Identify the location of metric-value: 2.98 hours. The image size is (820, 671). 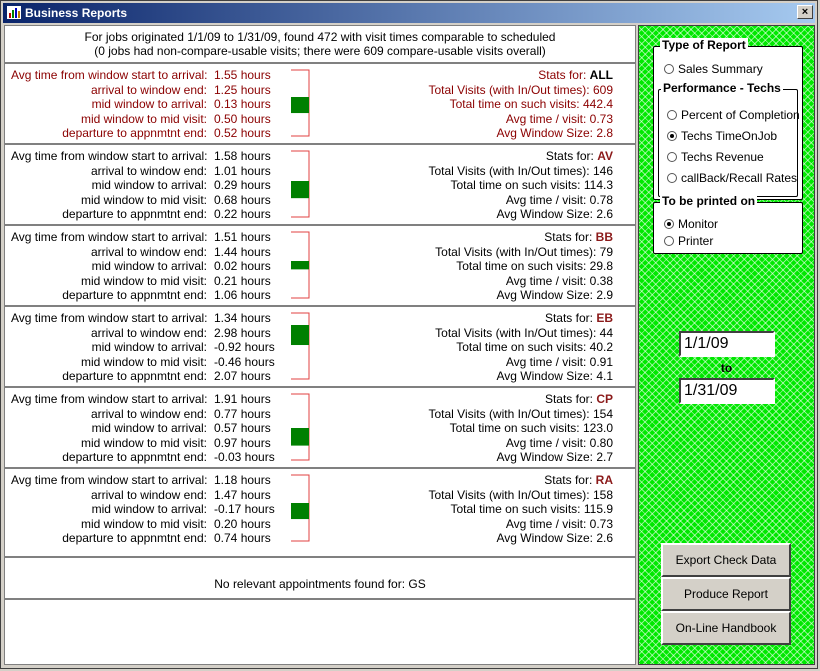
(242, 332).